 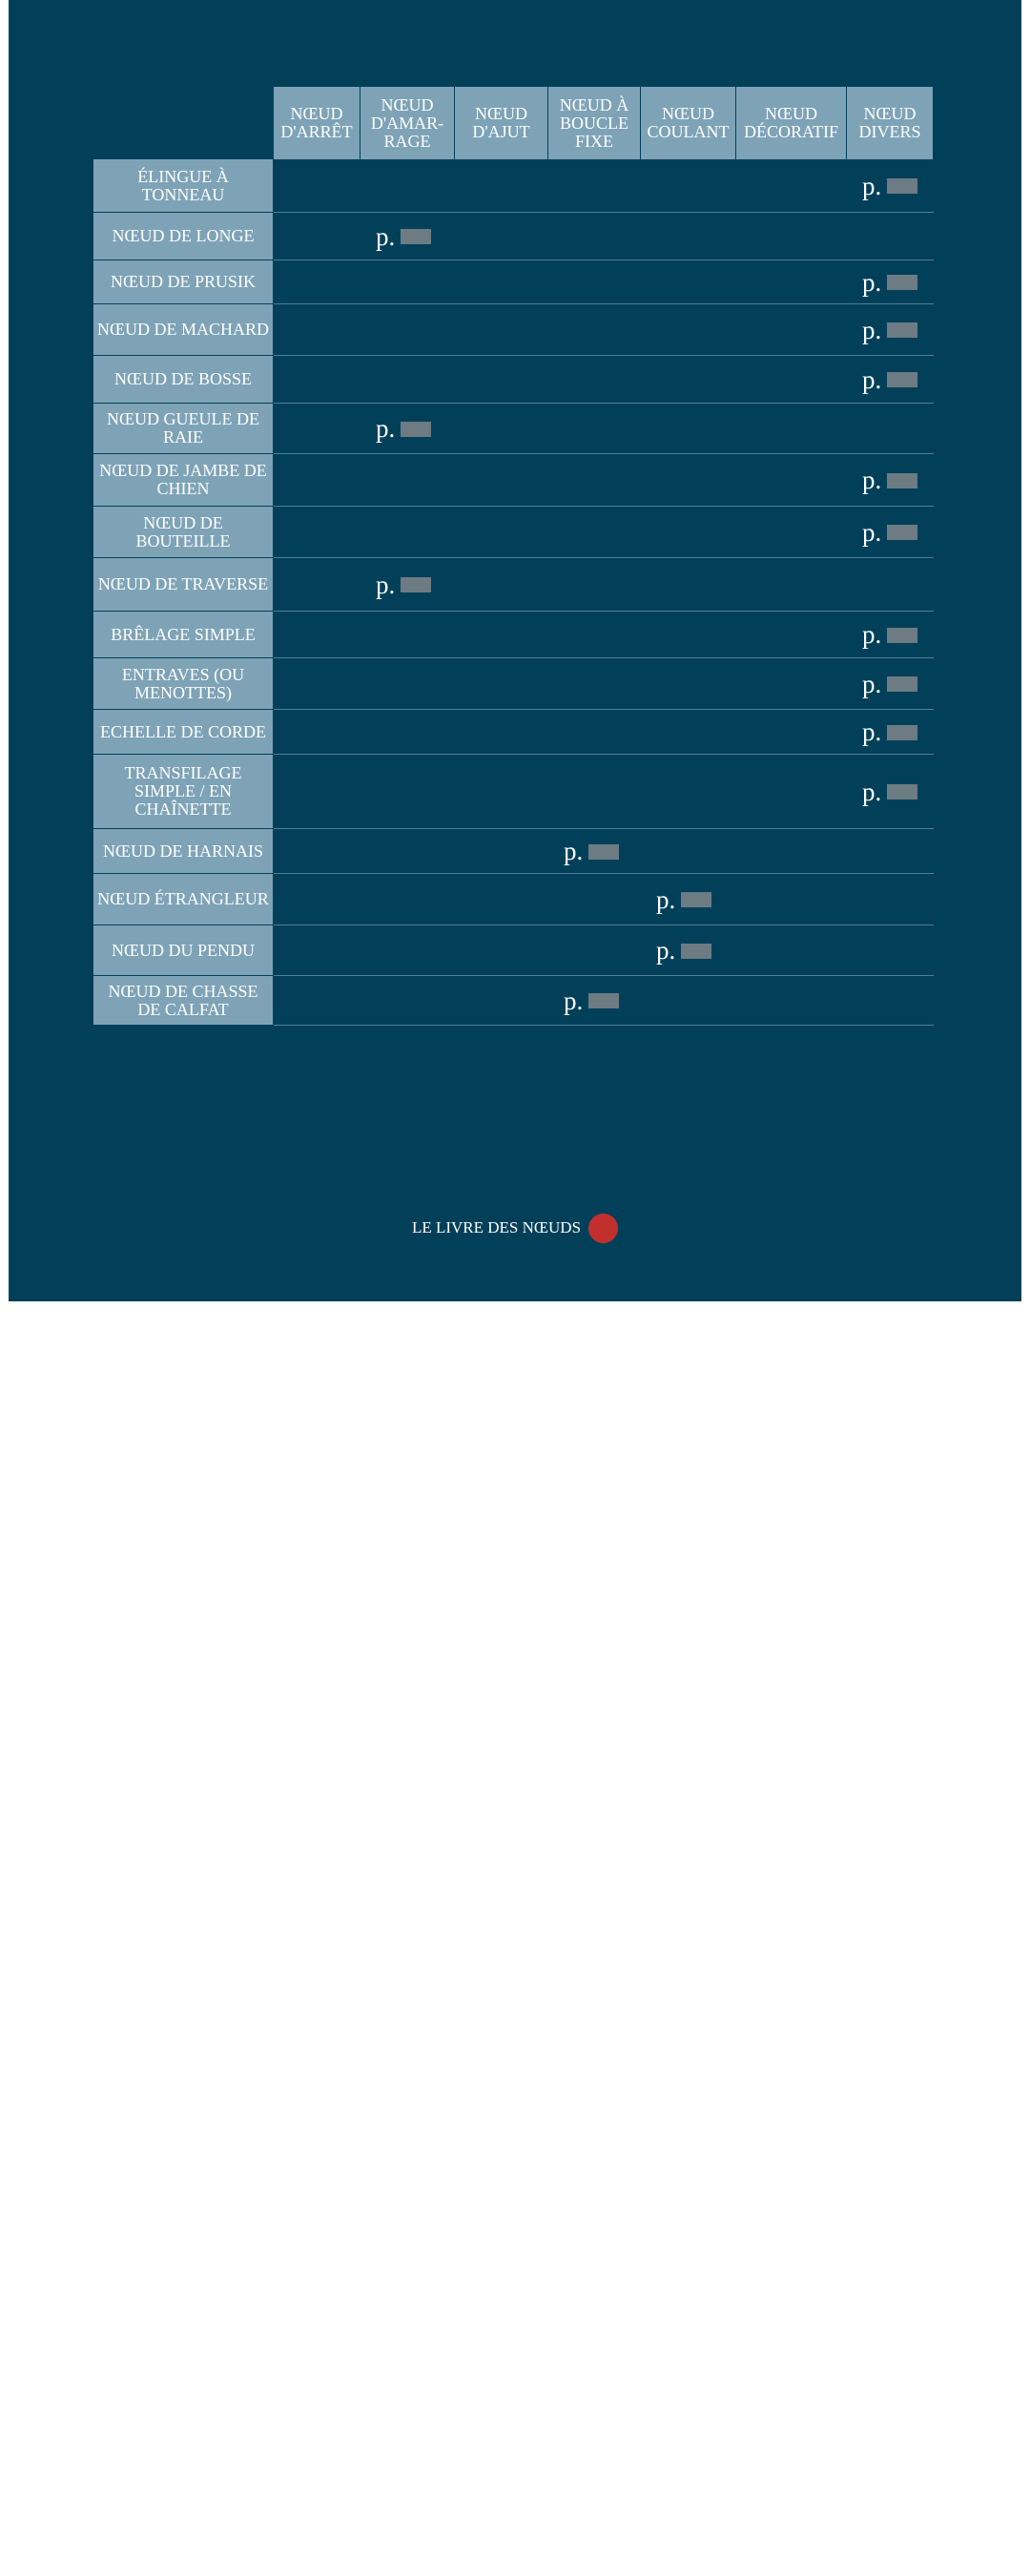 I want to click on row-label: TRANSFILAGE SIMPLE / EN CHAÎNETTE, so click(x=183, y=792).